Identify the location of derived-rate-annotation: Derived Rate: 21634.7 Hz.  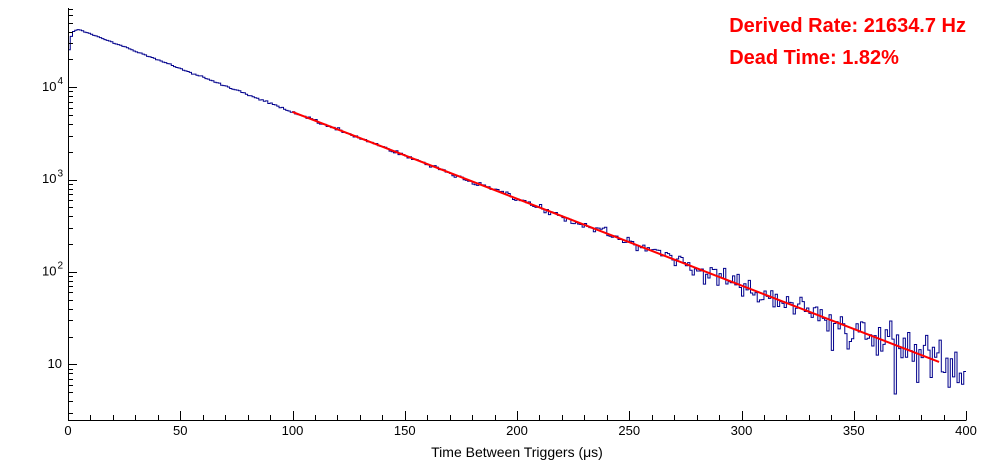
(847, 26).